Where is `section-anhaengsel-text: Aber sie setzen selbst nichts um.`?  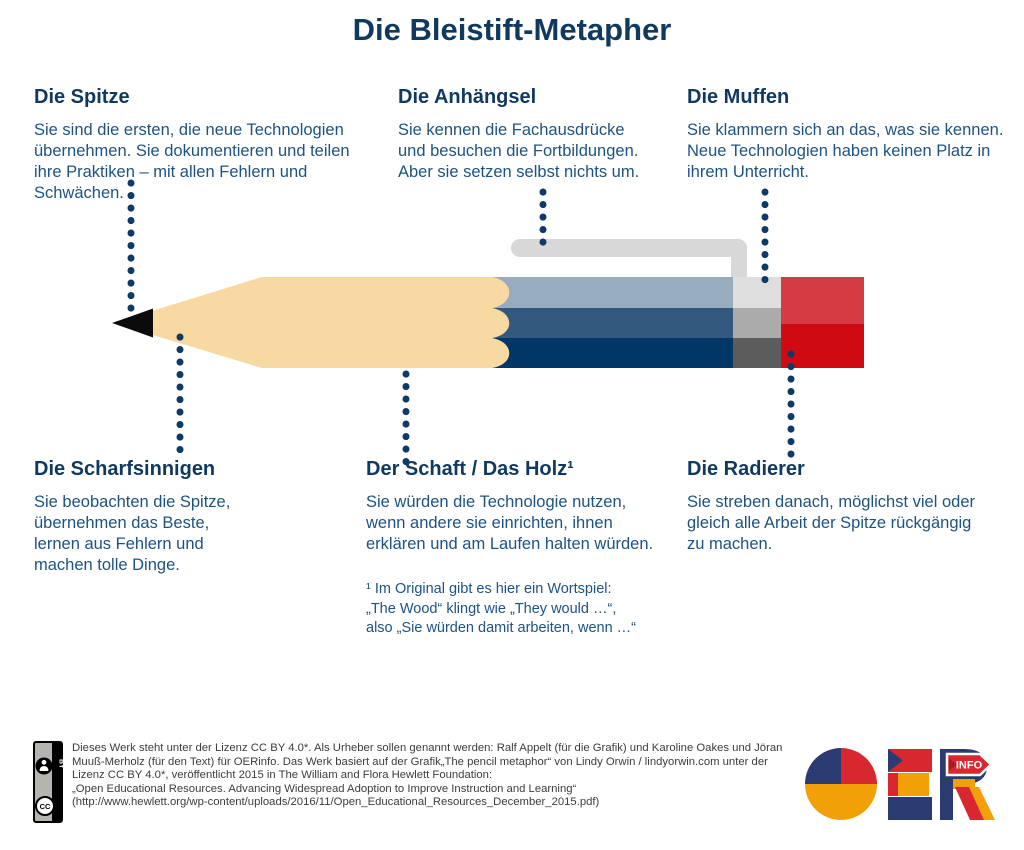 section-anhaengsel-text: Aber sie setzen selbst nichts um. is located at coordinates (519, 172).